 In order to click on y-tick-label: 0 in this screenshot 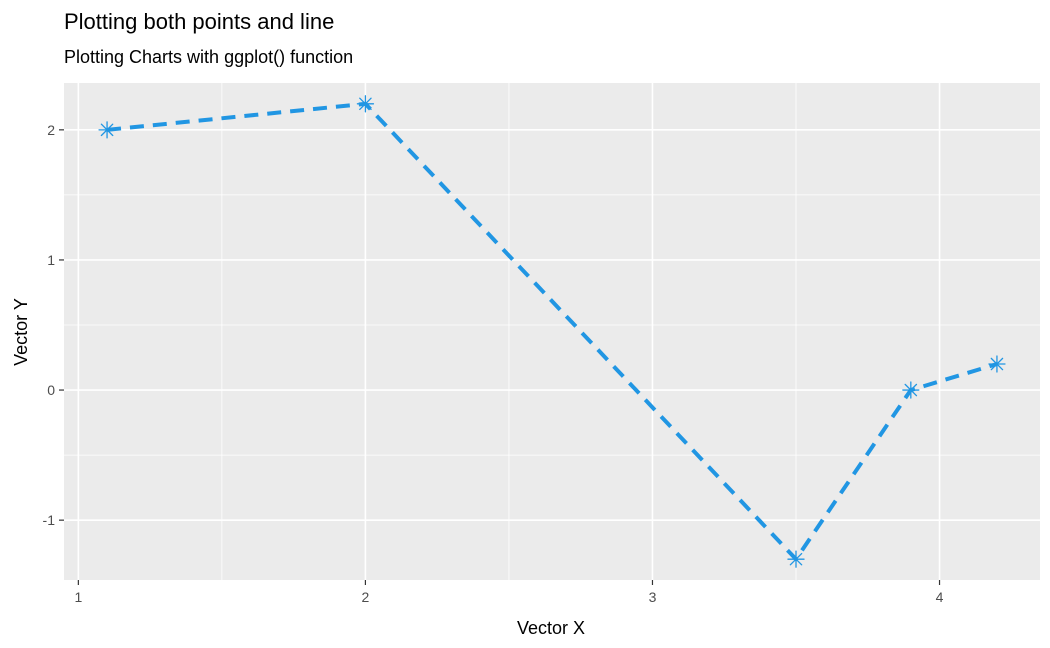, I will do `click(51, 390)`.